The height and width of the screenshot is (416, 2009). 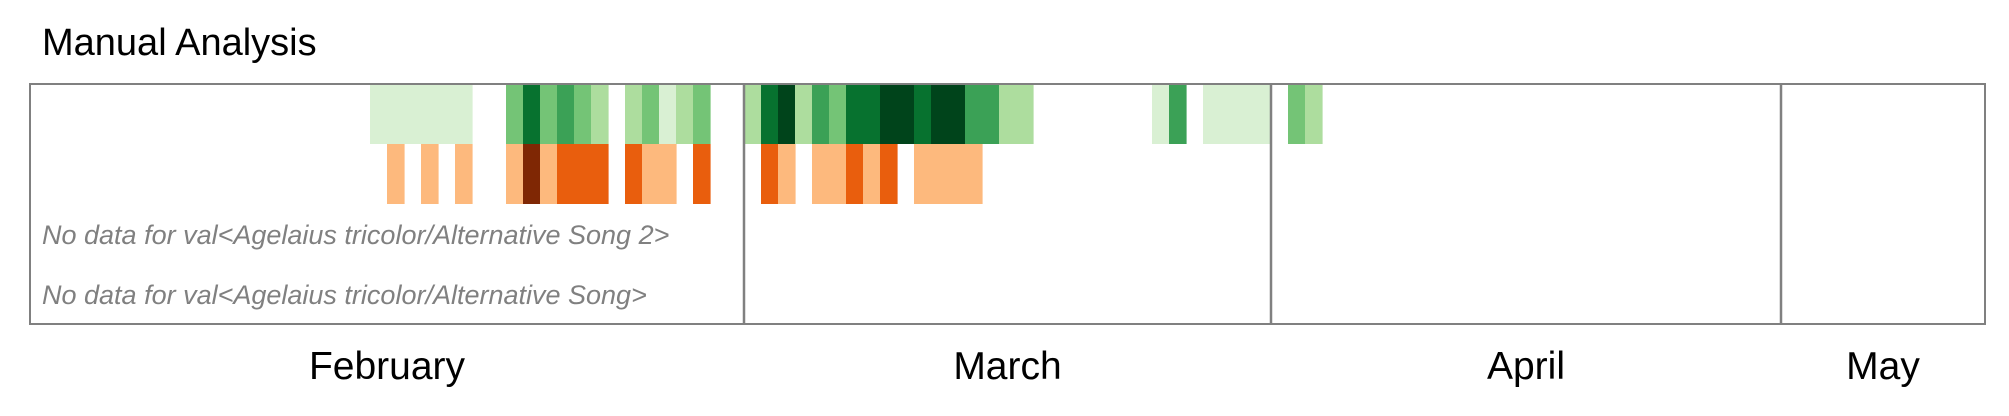 What do you see at coordinates (387, 366) in the screenshot?
I see `month-label: February` at bounding box center [387, 366].